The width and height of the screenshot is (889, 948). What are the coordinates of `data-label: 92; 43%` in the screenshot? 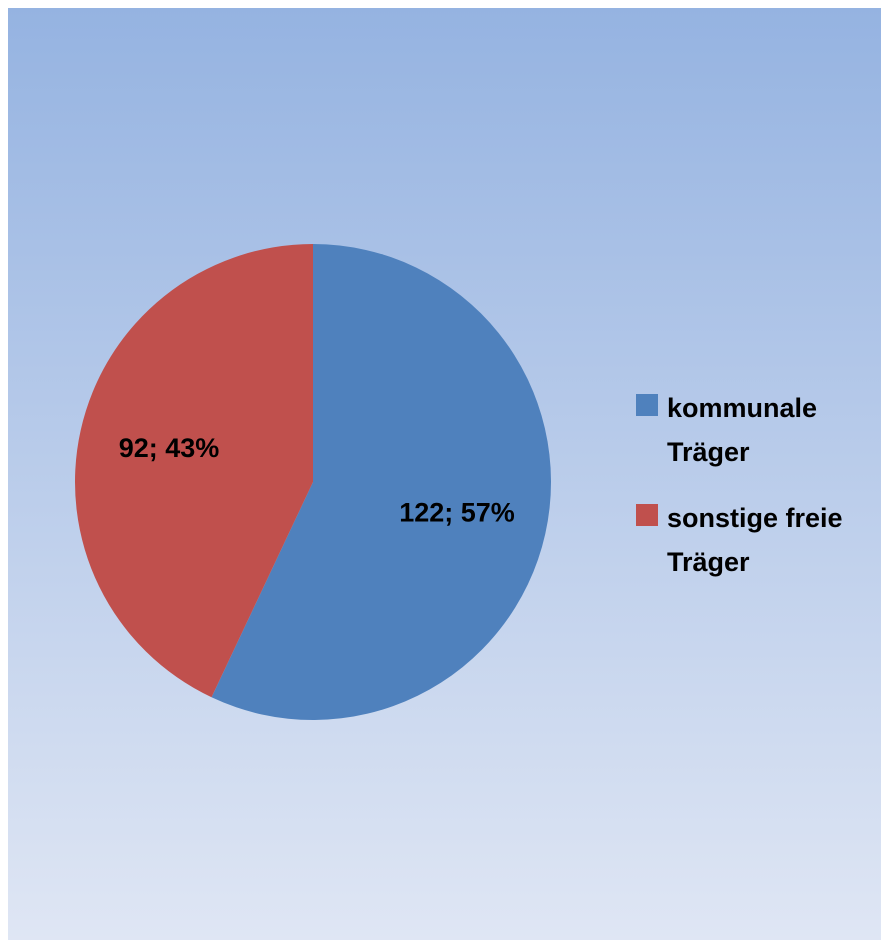 It's located at (169, 448).